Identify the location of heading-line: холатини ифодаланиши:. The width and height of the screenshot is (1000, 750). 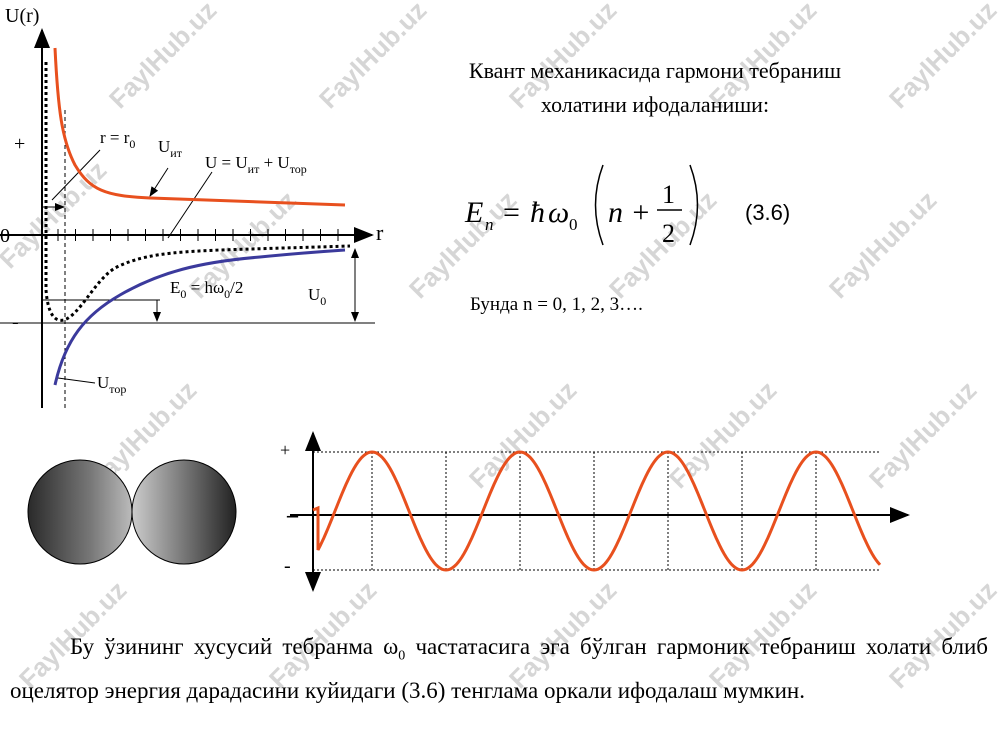
(655, 104).